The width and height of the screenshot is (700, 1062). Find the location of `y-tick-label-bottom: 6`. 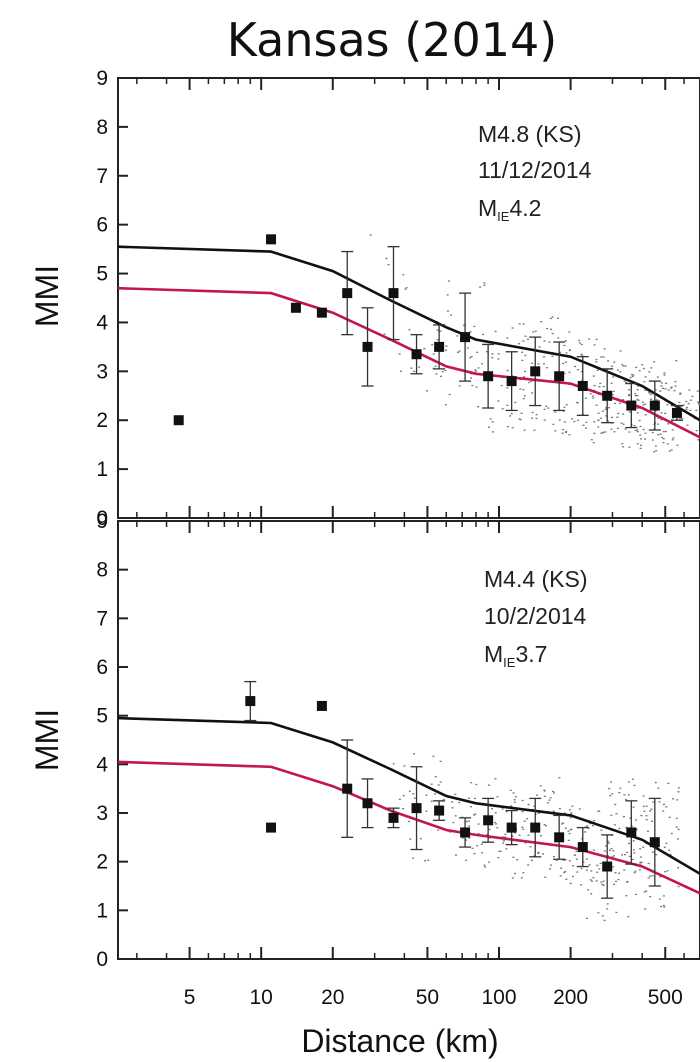

y-tick-label-bottom: 6 is located at coordinates (102, 667).